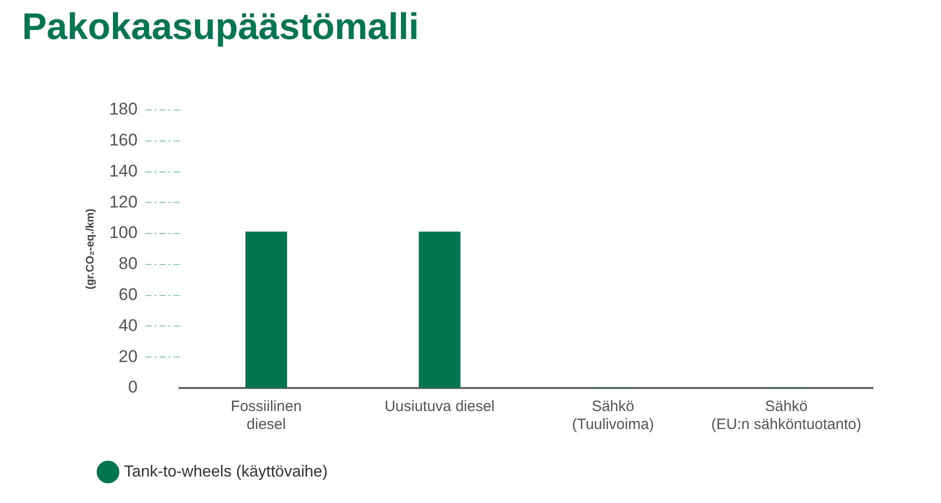  Describe the element at coordinates (133, 387) in the screenshot. I see `y-tick-label: 0` at that location.